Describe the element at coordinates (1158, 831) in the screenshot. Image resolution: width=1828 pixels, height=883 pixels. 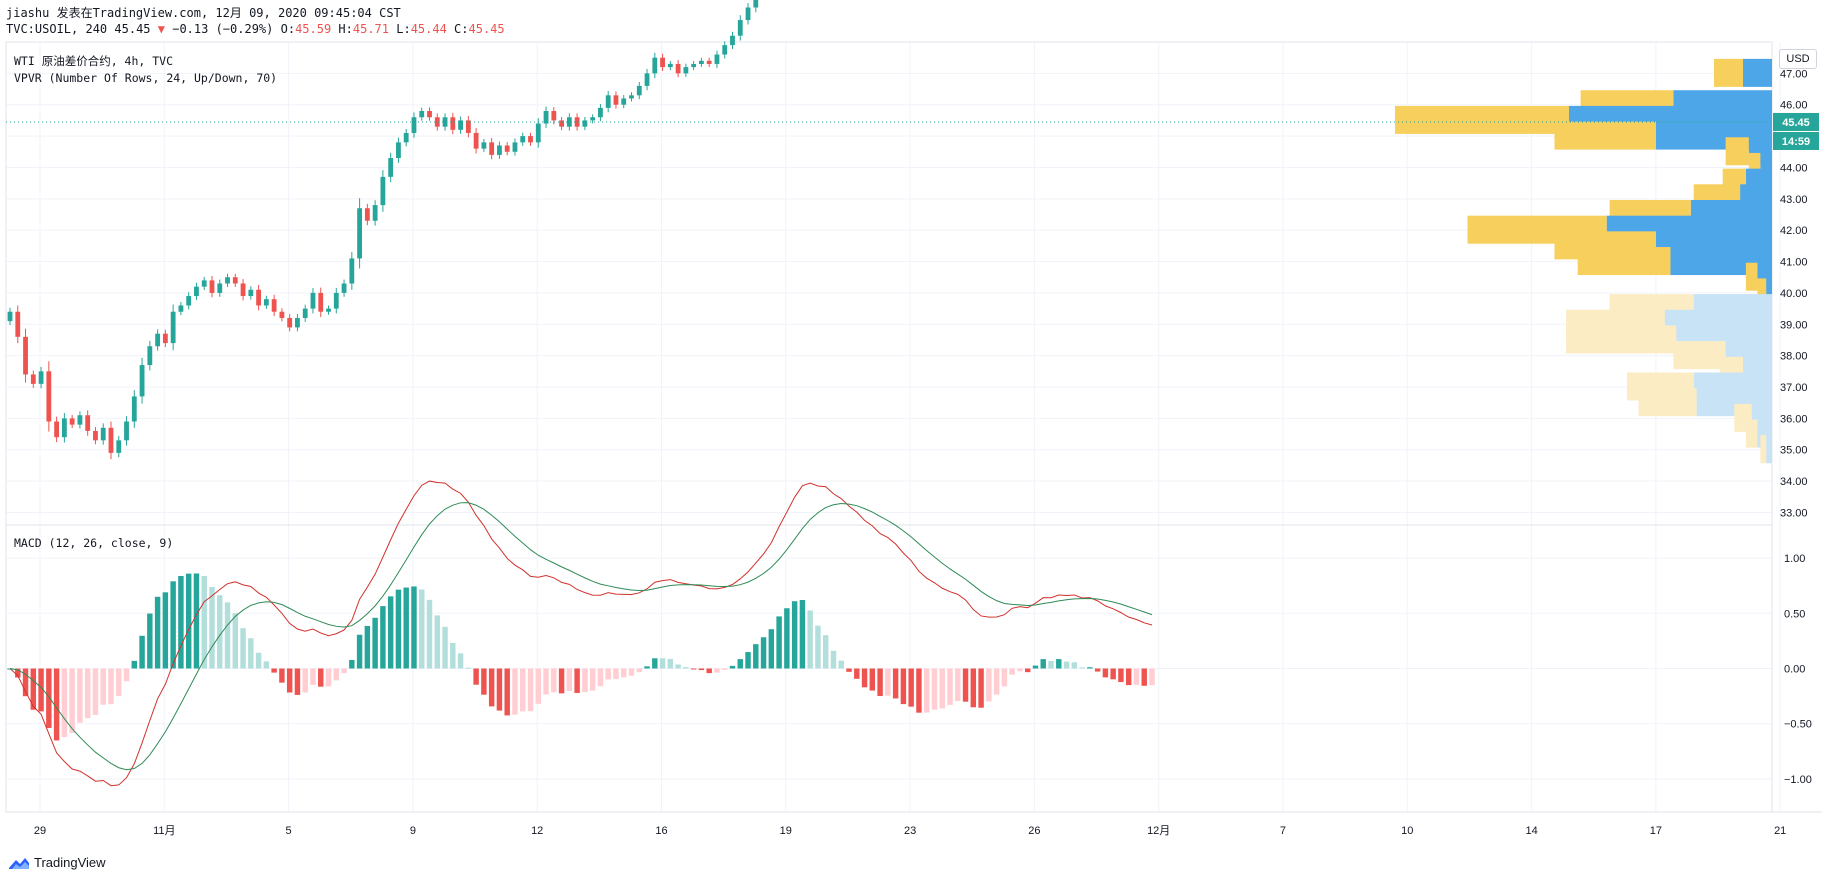
I see `time-tick-label: 12月` at that location.